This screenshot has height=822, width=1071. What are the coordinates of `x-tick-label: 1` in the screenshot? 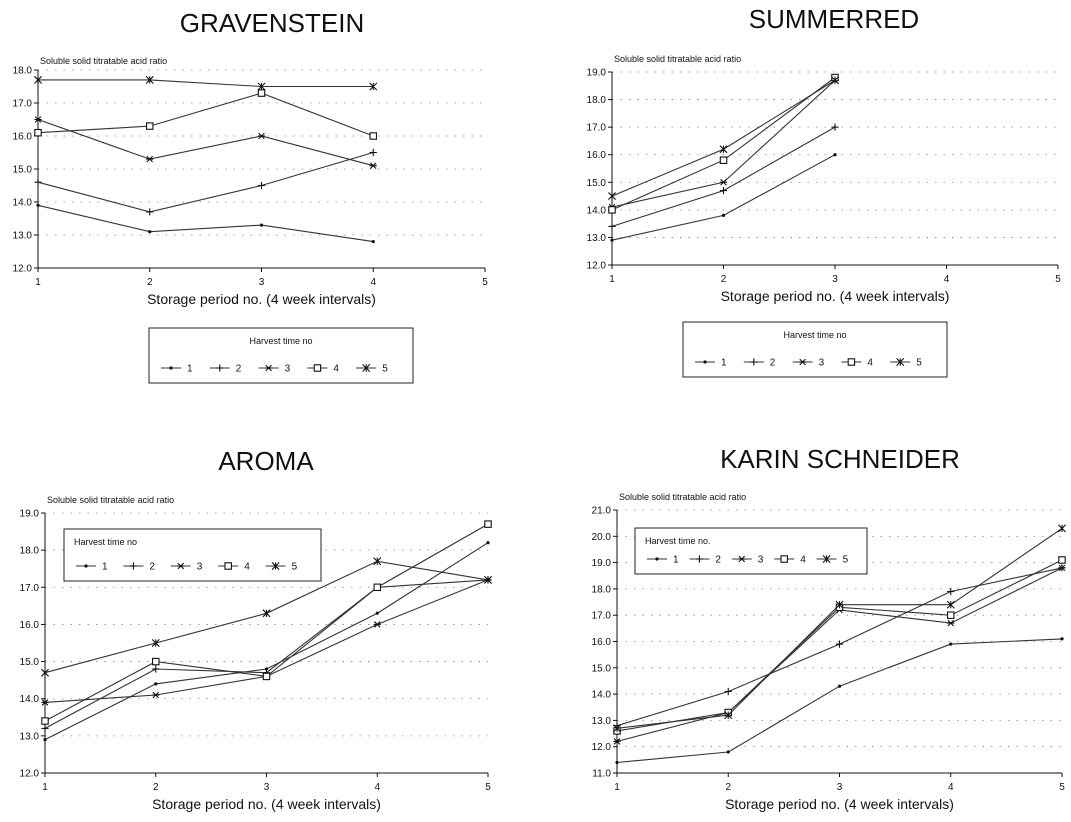 It's located at (617, 787).